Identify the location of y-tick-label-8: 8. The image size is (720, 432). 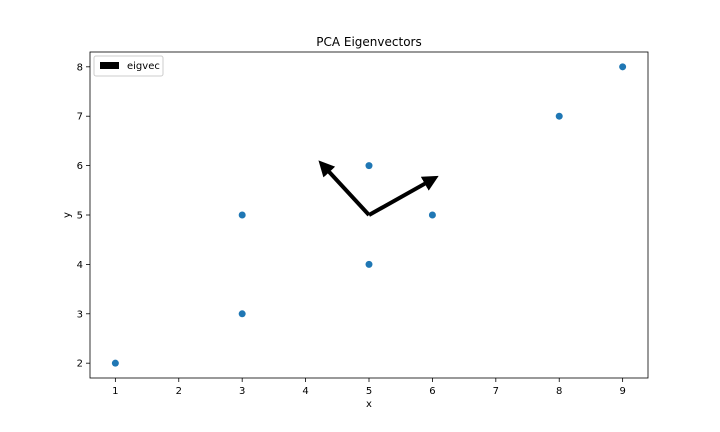
(80, 67).